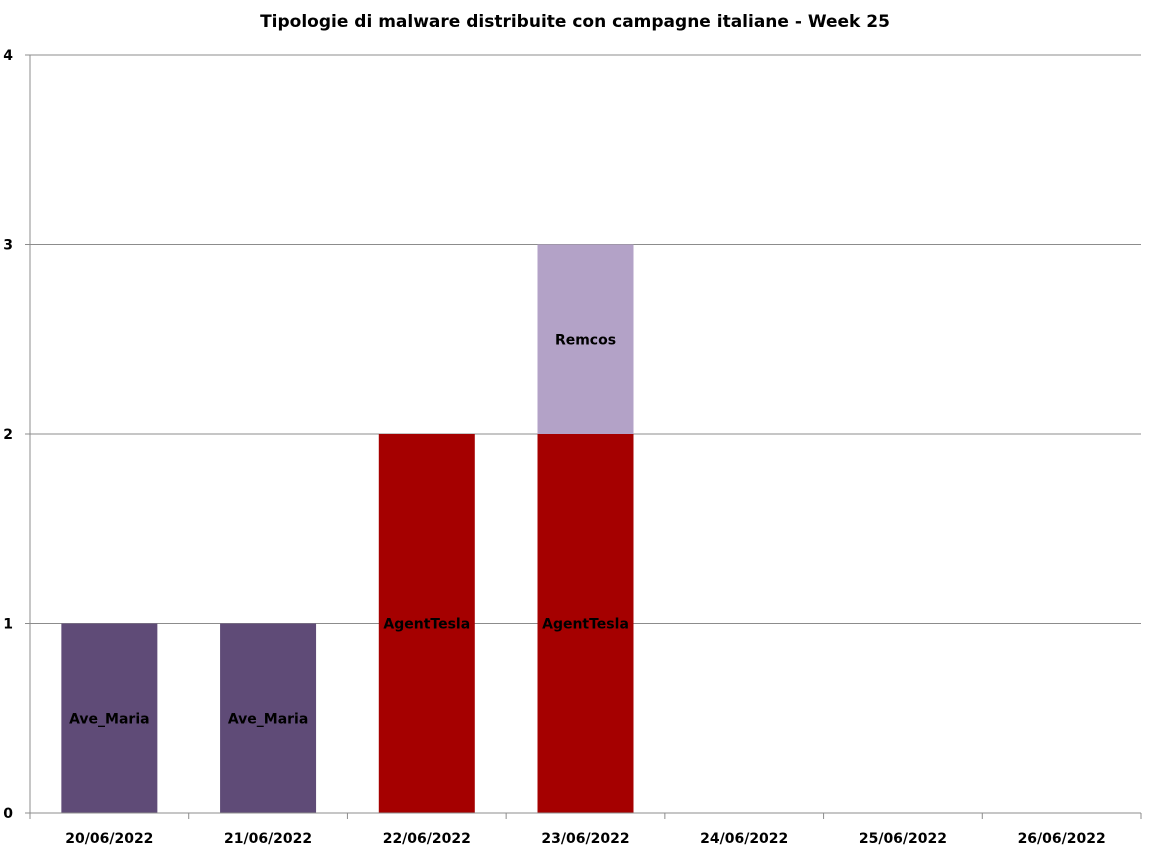 The image size is (1151, 854). What do you see at coordinates (427, 839) in the screenshot?
I see `x-tick-label: 22/06/2022` at bounding box center [427, 839].